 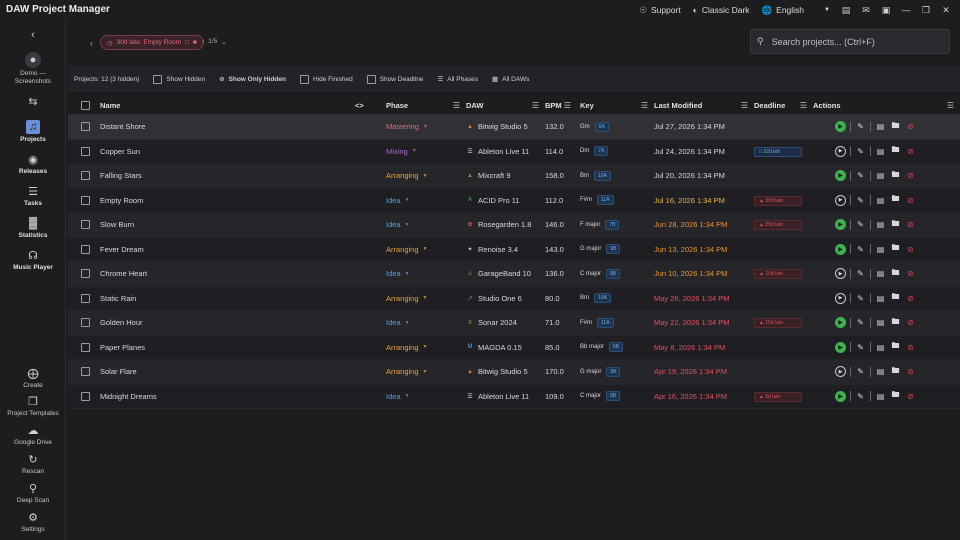 What do you see at coordinates (359, 105) in the screenshot?
I see `column-swap-icon: <>` at bounding box center [359, 105].